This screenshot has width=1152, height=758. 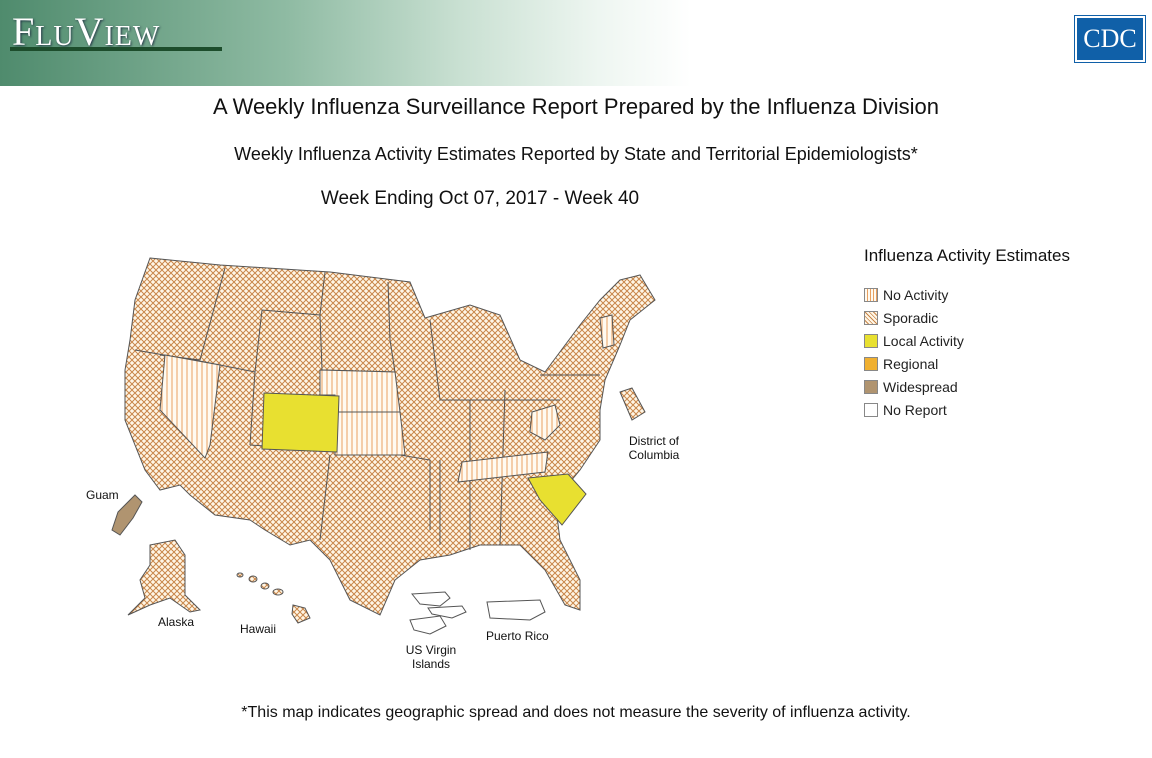 I want to click on legend-label: Sporadic, so click(x=911, y=318).